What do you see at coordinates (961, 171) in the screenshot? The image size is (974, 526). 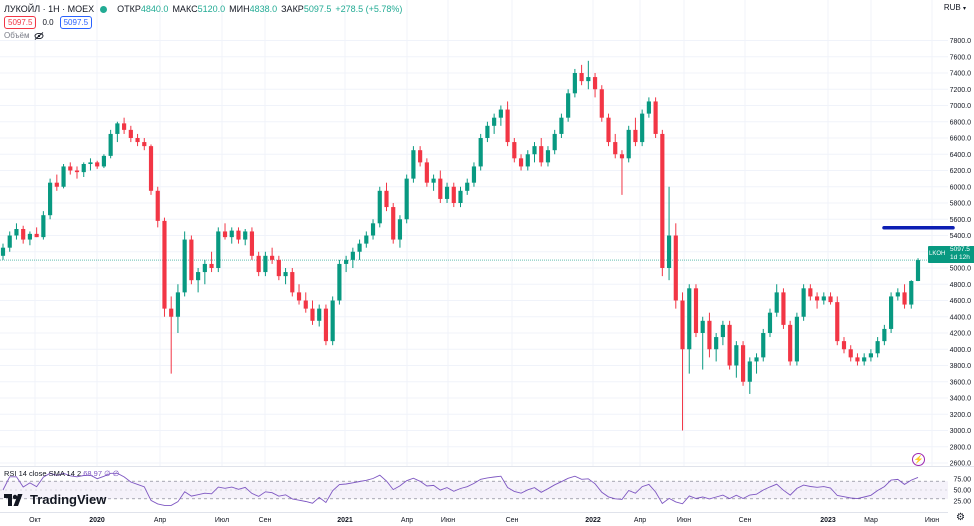 I see `price-tick-label: 6200.0` at bounding box center [961, 171].